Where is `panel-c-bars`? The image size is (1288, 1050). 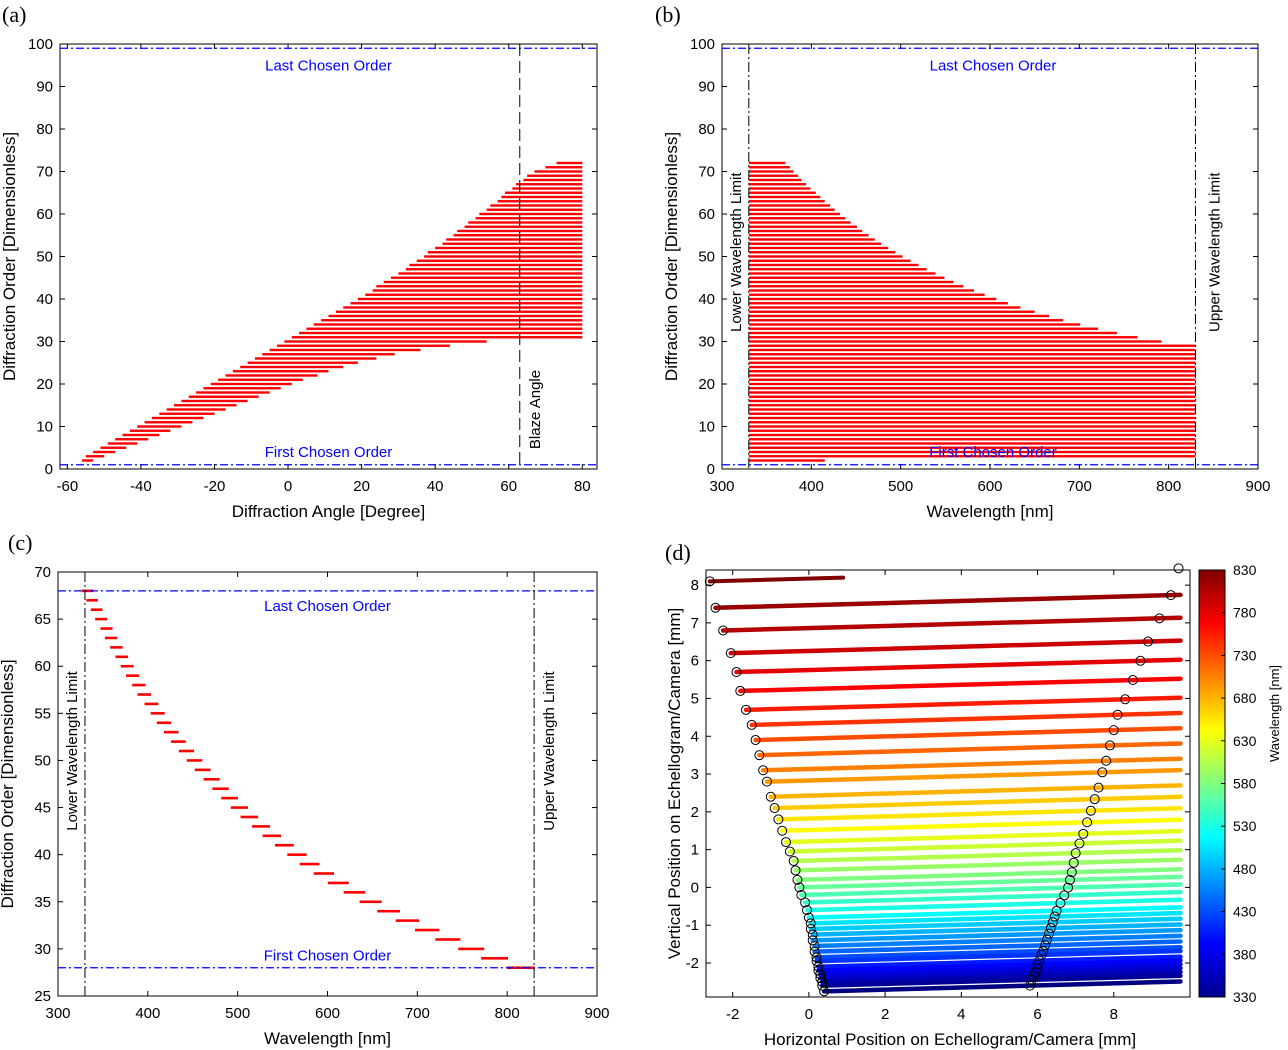 panel-c-bars is located at coordinates (308, 779).